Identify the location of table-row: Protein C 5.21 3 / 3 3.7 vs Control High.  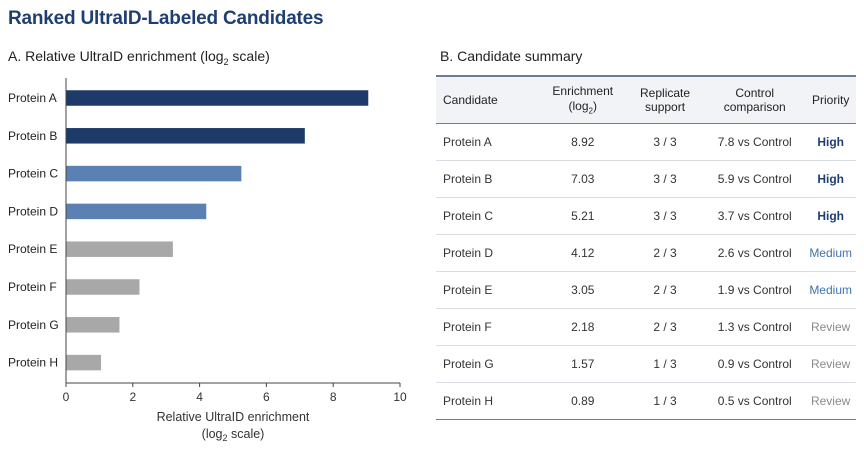
(646, 216).